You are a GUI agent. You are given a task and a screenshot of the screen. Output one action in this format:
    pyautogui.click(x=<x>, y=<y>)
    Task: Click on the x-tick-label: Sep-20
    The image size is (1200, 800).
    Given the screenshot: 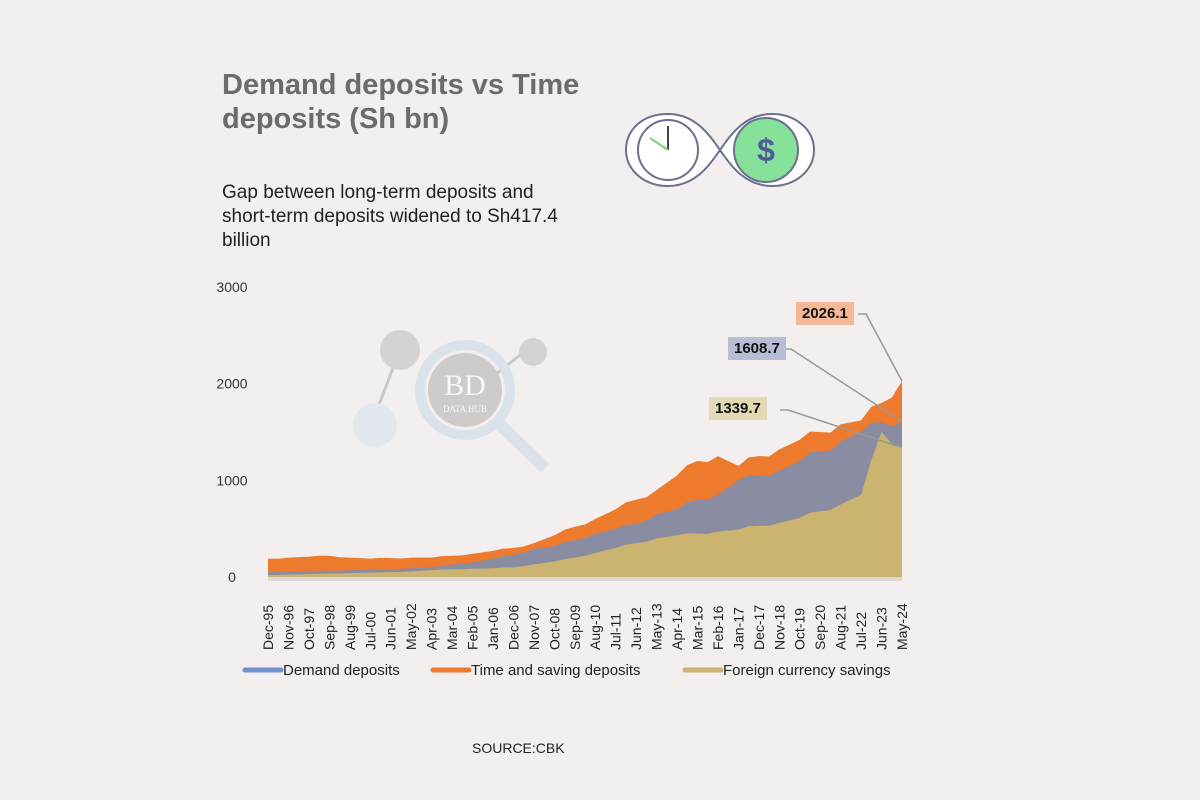 What is the action you would take?
    pyautogui.click(x=820, y=627)
    